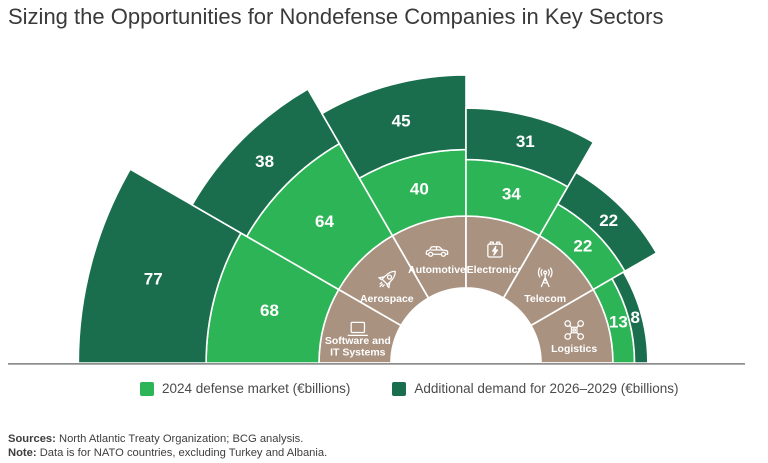 The height and width of the screenshot is (463, 768). I want to click on sector-label: Logistics, so click(574, 349).